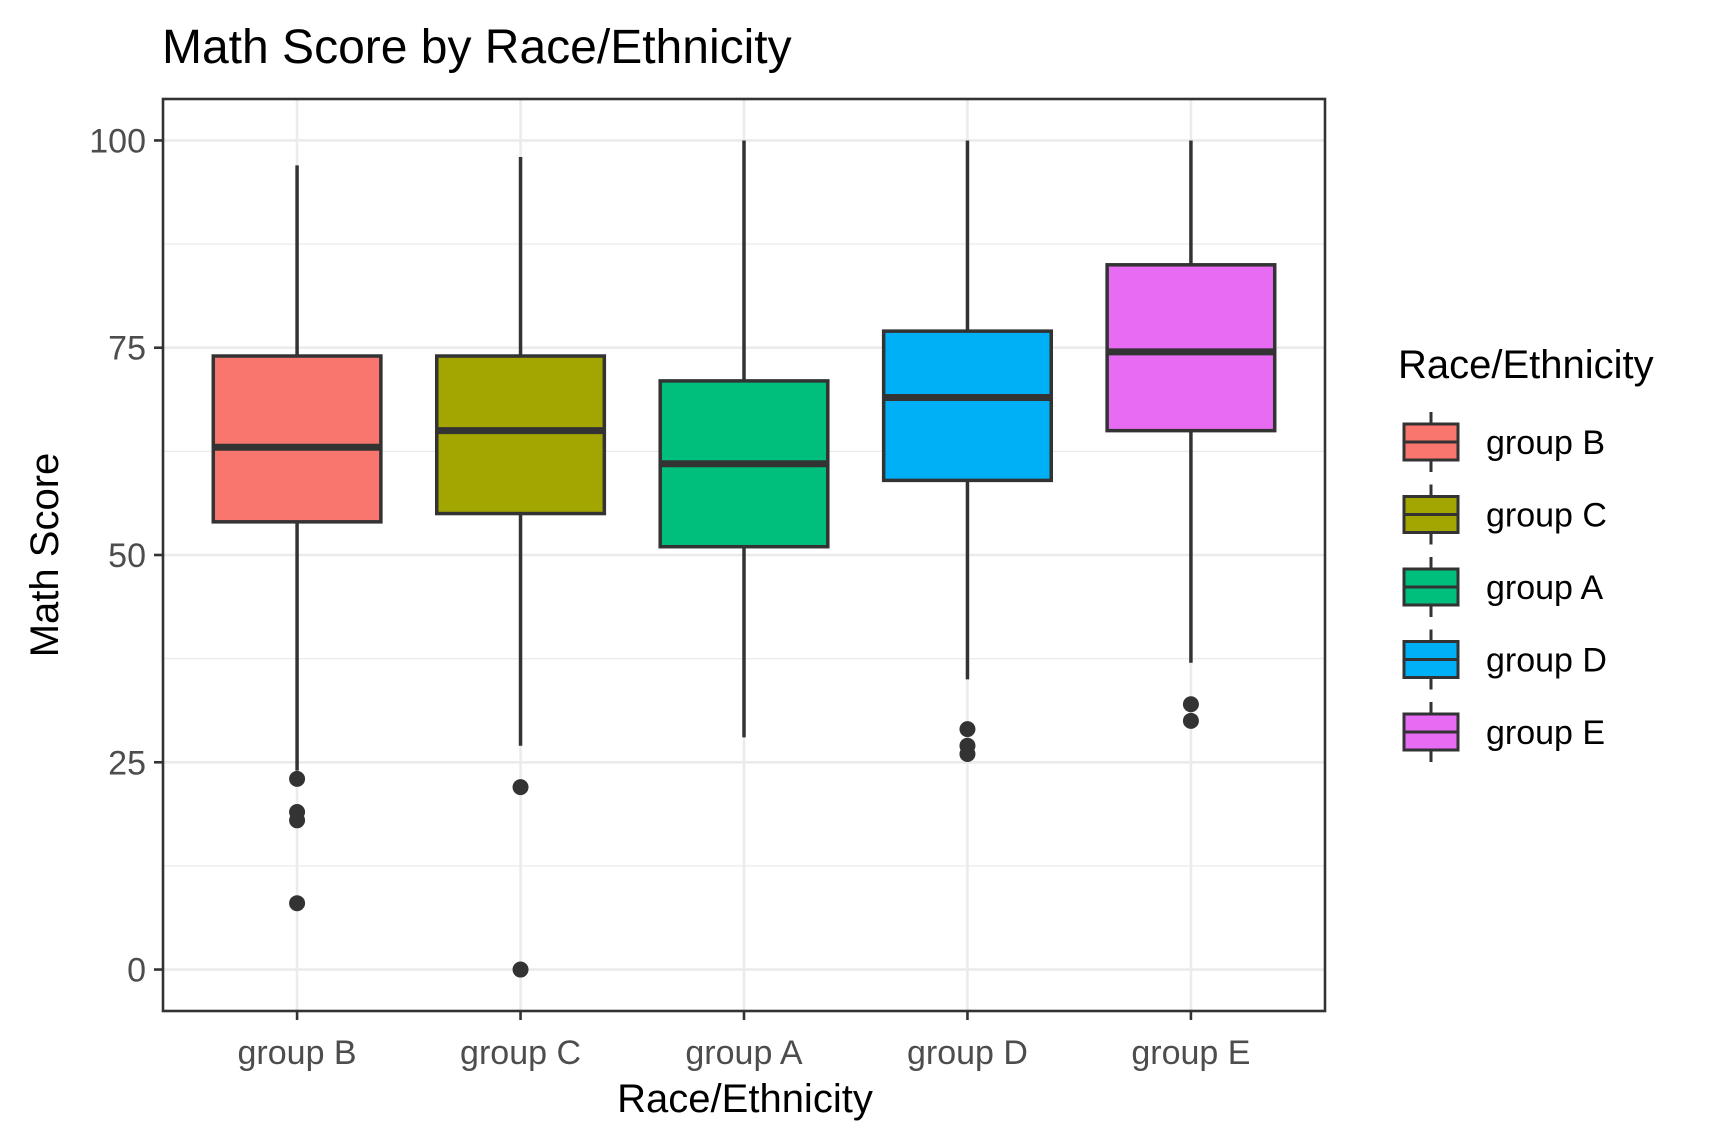 Image resolution: width=1720 pixels, height=1137 pixels. What do you see at coordinates (45, 555) in the screenshot?
I see `y-axis-title: Math Score` at bounding box center [45, 555].